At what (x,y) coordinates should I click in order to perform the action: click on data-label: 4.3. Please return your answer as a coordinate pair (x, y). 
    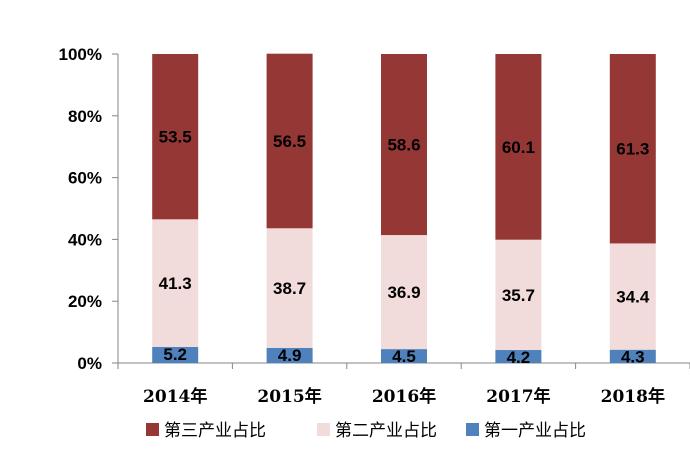
    Looking at the image, I should click on (633, 357).